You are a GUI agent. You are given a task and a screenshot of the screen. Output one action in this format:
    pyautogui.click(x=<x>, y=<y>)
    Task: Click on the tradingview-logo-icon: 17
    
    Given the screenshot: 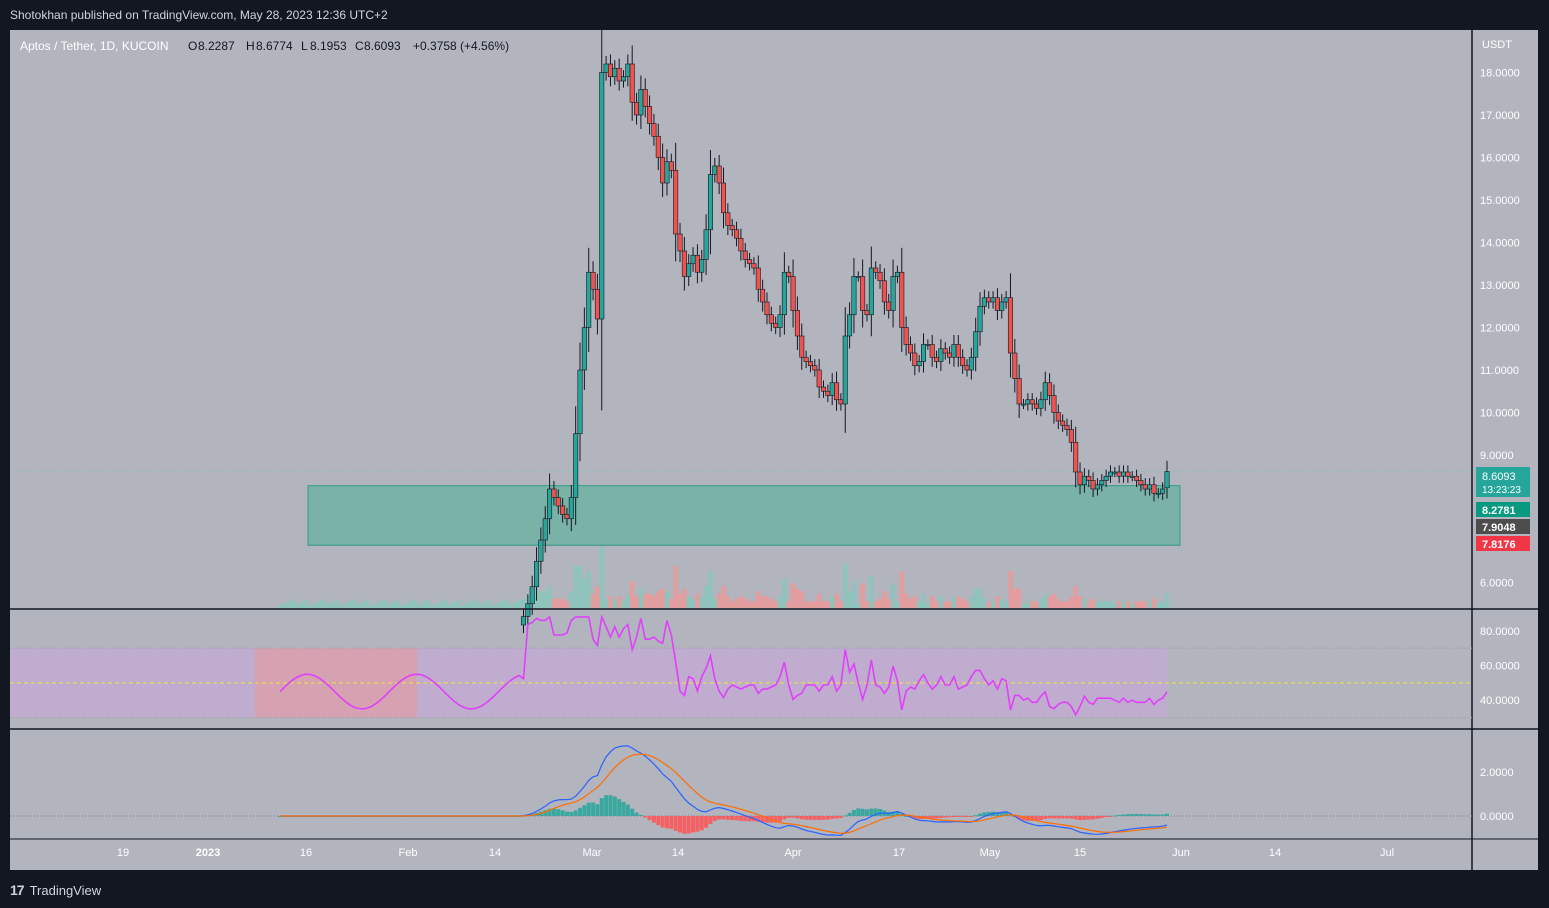 What is the action you would take?
    pyautogui.click(x=17, y=890)
    